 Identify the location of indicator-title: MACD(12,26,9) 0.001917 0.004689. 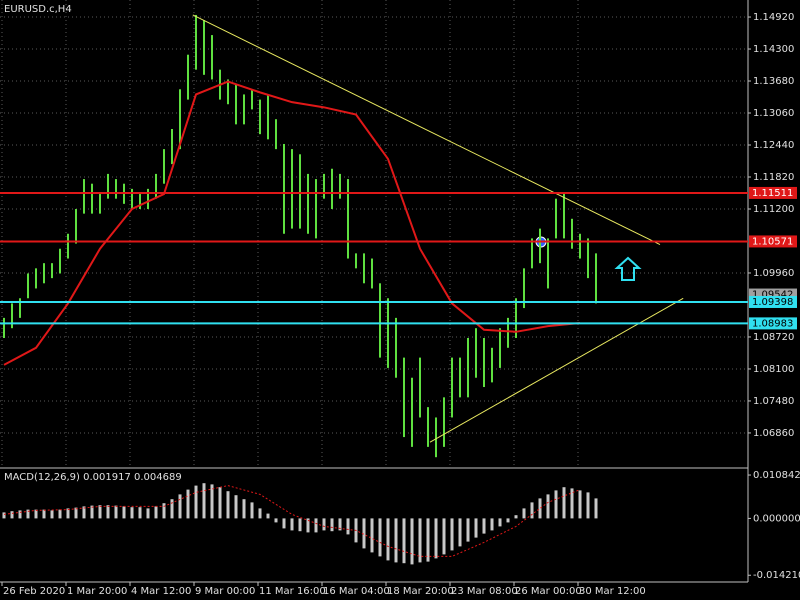
(93, 477).